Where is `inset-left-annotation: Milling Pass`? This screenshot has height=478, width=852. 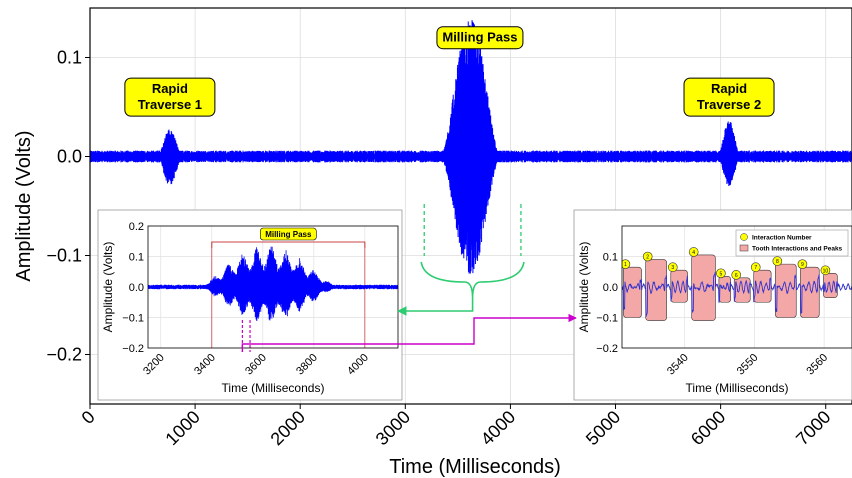 inset-left-annotation: Milling Pass is located at coordinates (288, 234).